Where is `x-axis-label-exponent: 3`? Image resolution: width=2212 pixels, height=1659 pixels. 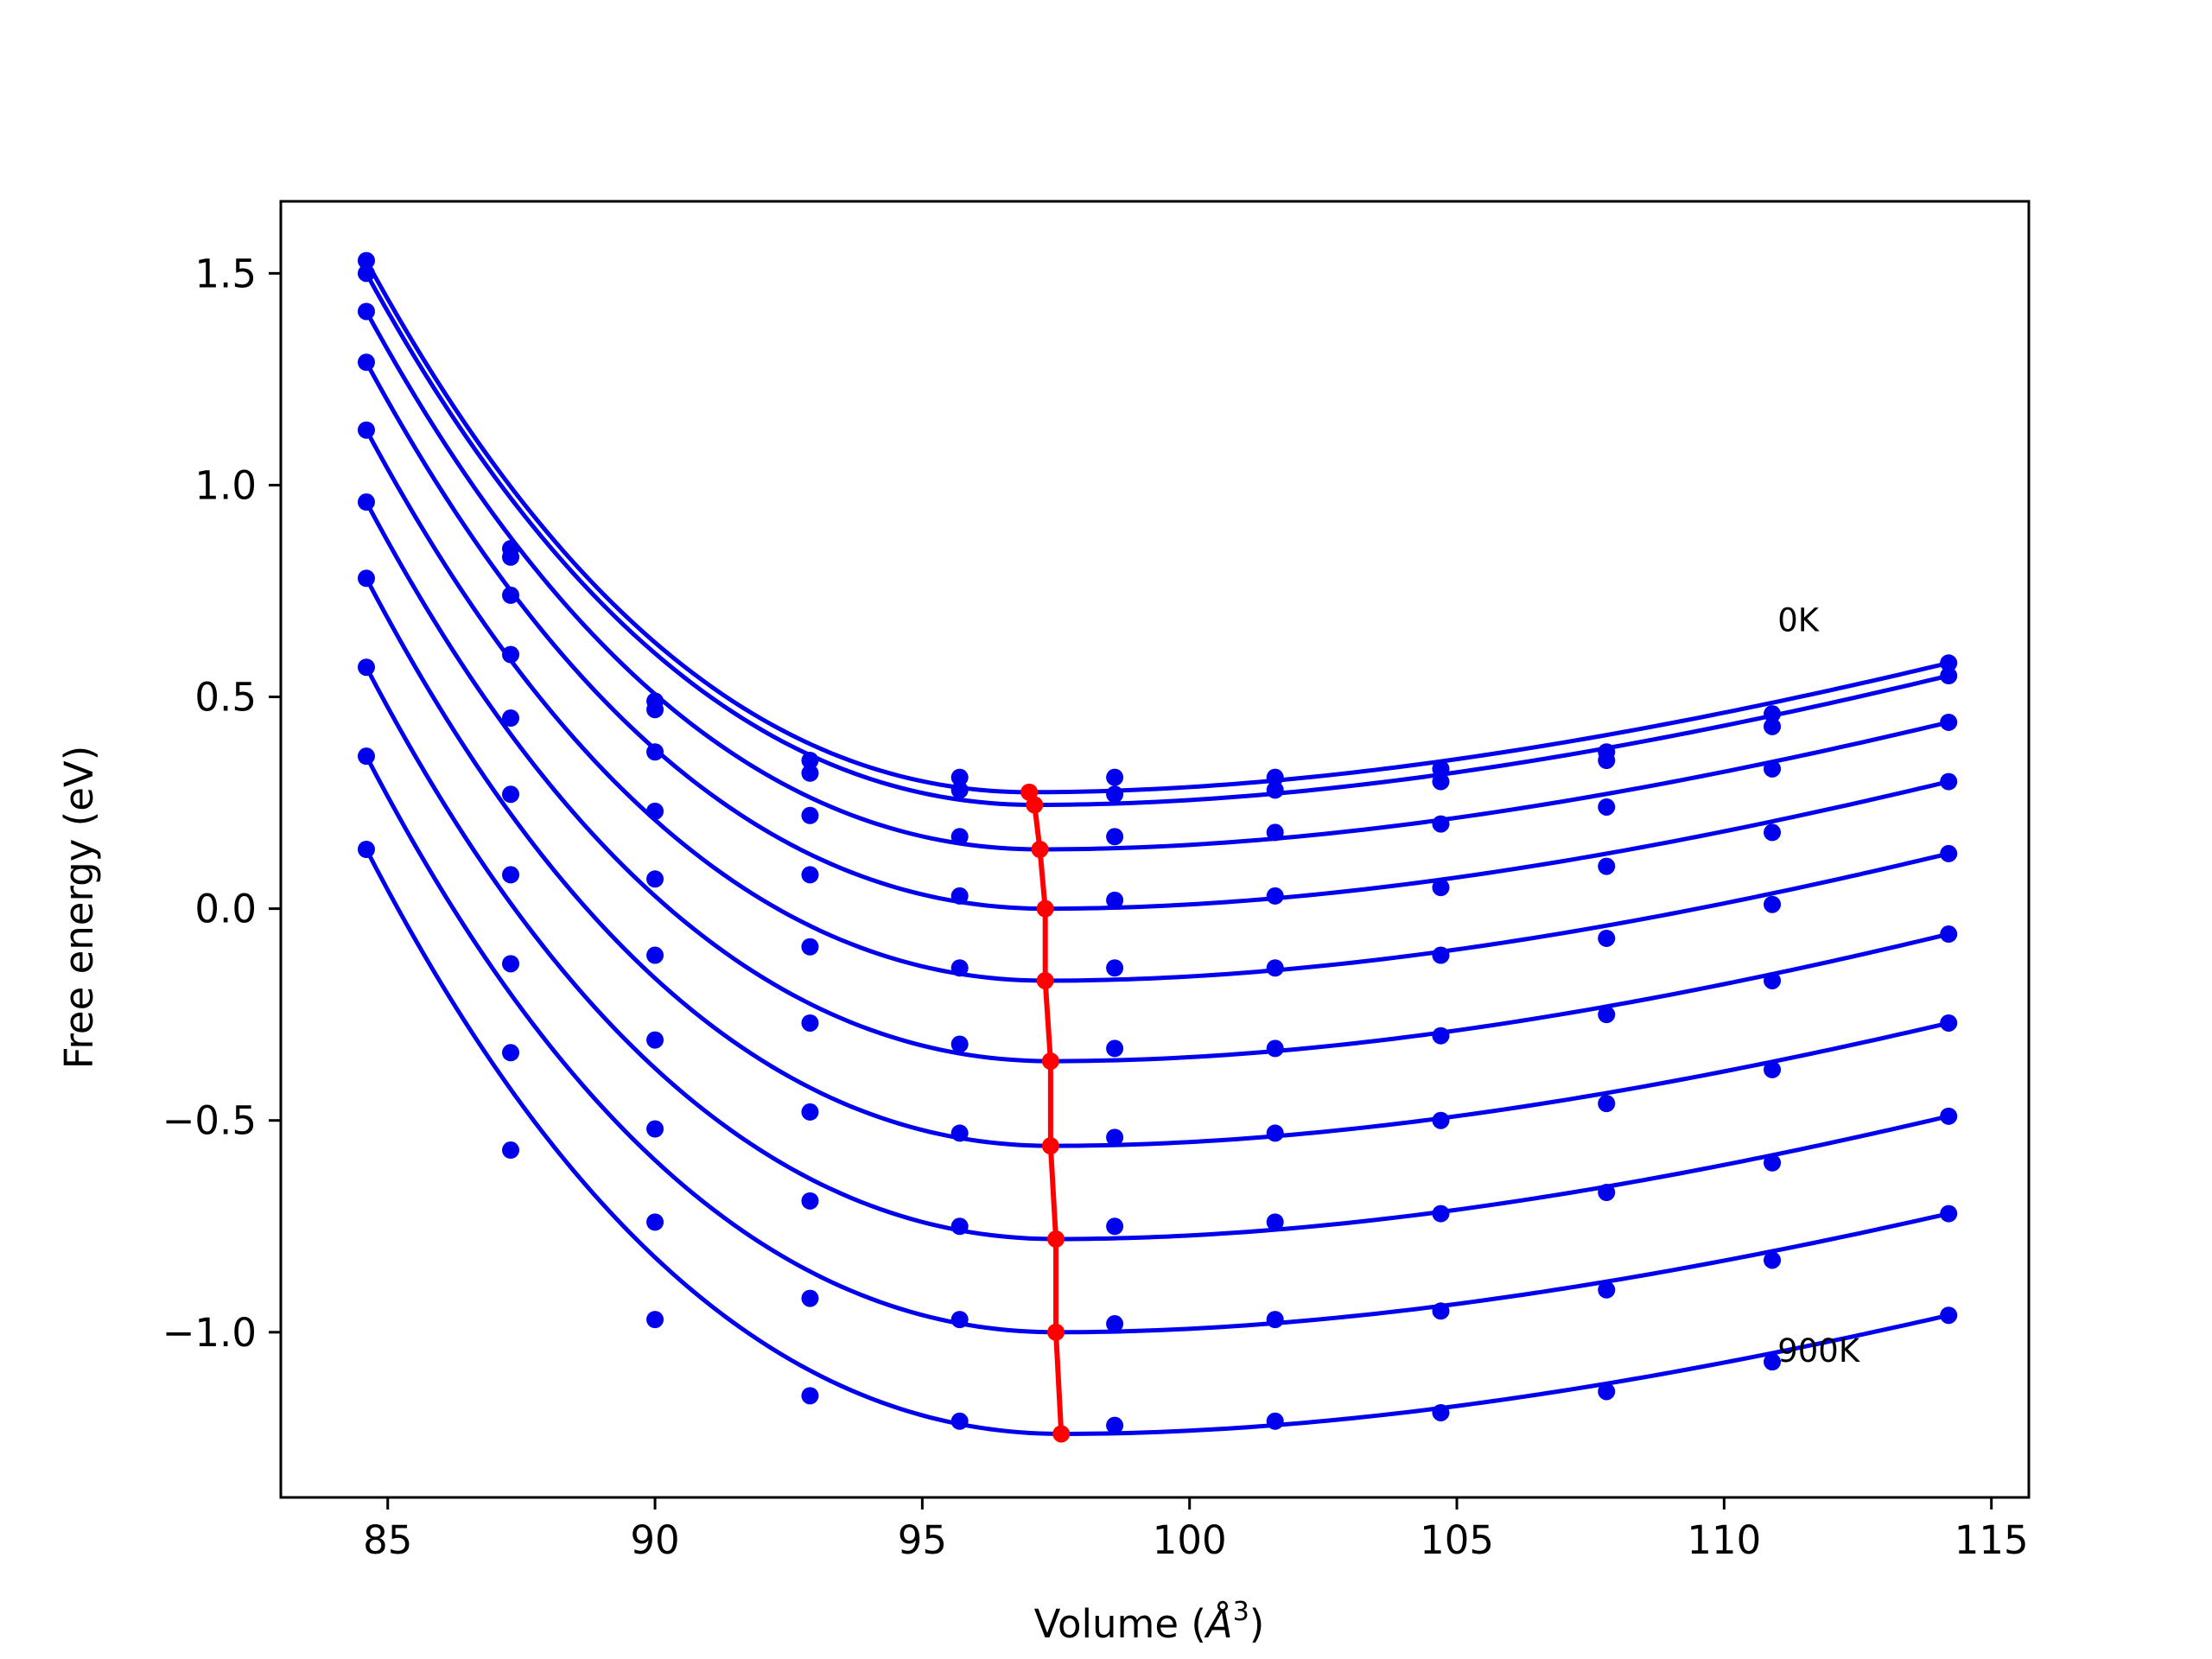
x-axis-label-exponent: 3 is located at coordinates (1241, 1612).